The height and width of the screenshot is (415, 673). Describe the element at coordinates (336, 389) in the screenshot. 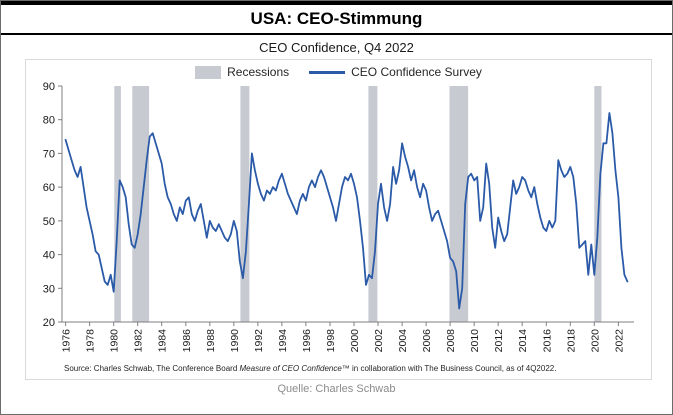

I see `footer-source: Quelle: Charles Schwab` at that location.